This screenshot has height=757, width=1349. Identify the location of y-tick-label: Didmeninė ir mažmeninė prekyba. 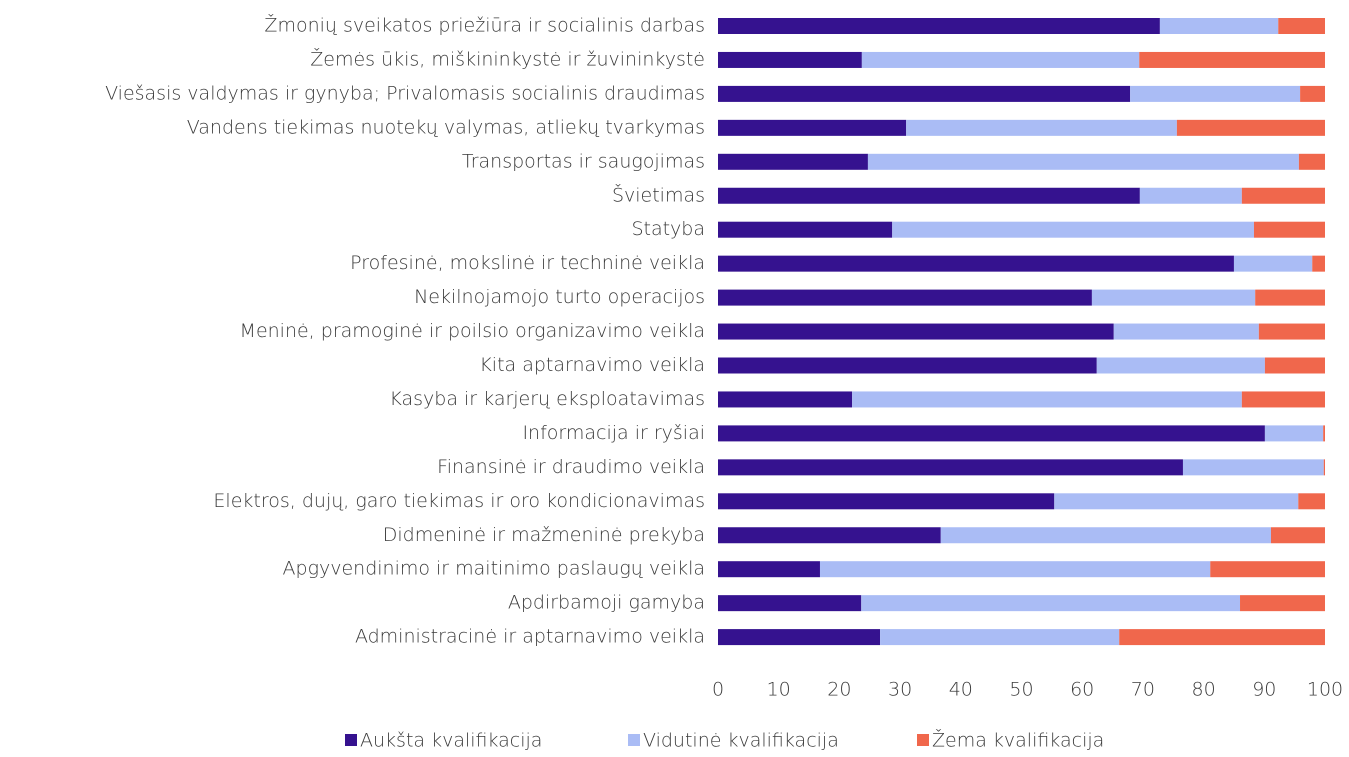
(544, 535).